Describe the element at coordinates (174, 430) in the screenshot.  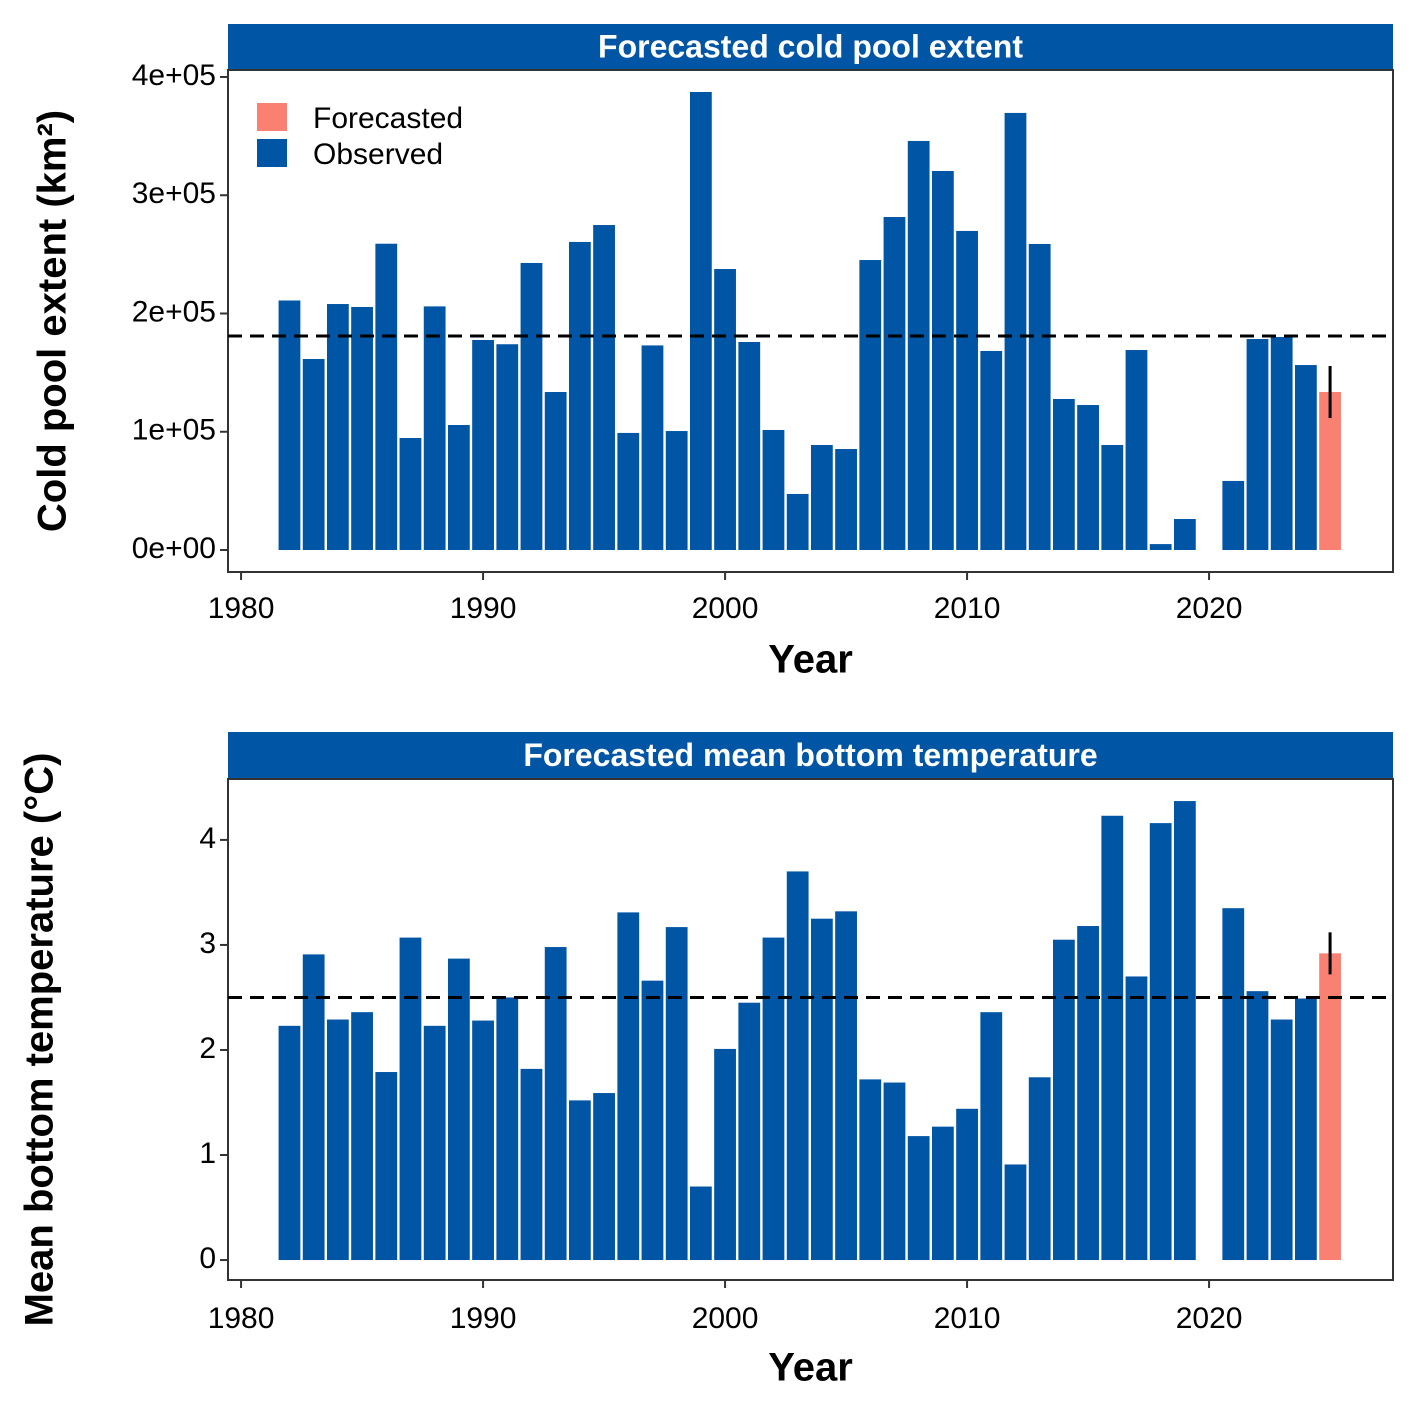
I see `y-tick-label: 1e+05` at that location.